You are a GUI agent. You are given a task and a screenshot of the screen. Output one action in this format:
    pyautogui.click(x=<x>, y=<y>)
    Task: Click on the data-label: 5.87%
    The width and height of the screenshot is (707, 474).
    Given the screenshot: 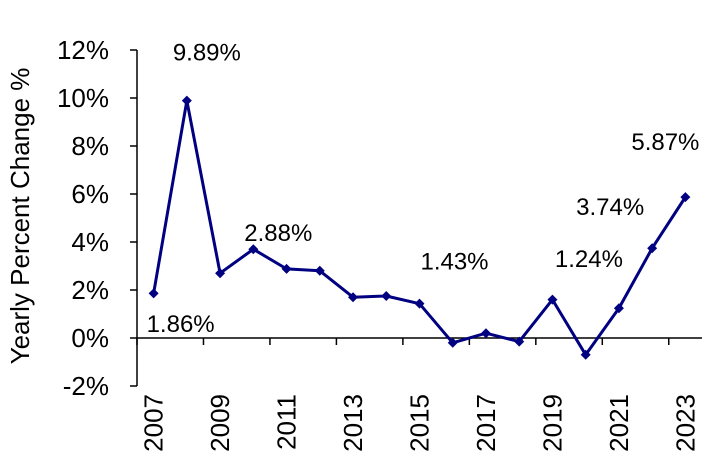 What is the action you would take?
    pyautogui.click(x=665, y=142)
    